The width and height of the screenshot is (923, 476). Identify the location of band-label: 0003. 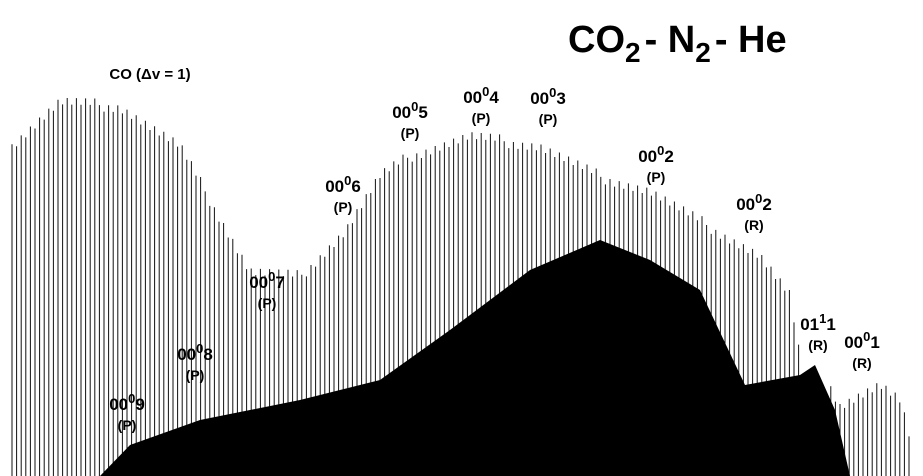
(548, 96).